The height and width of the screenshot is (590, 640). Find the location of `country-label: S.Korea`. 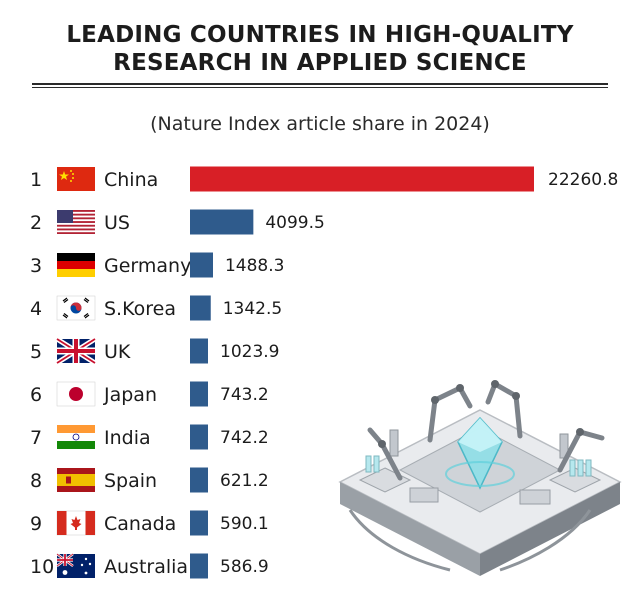

country-label: S.Korea is located at coordinates (140, 309).